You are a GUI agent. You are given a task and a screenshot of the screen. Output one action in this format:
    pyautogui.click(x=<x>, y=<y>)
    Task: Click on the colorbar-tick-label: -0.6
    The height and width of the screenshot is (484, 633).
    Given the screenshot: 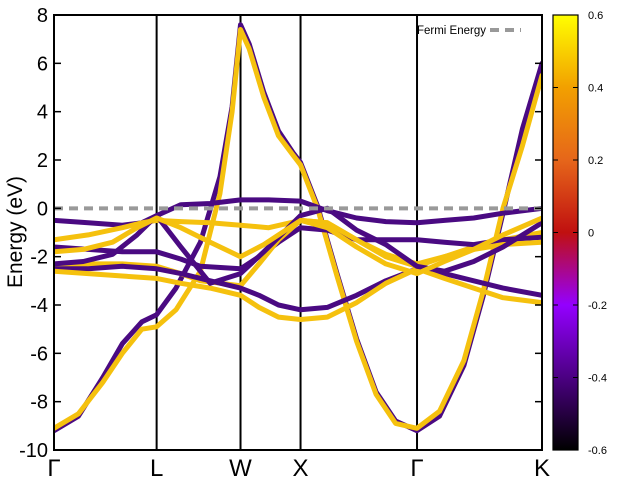 What is the action you would take?
    pyautogui.click(x=597, y=451)
    